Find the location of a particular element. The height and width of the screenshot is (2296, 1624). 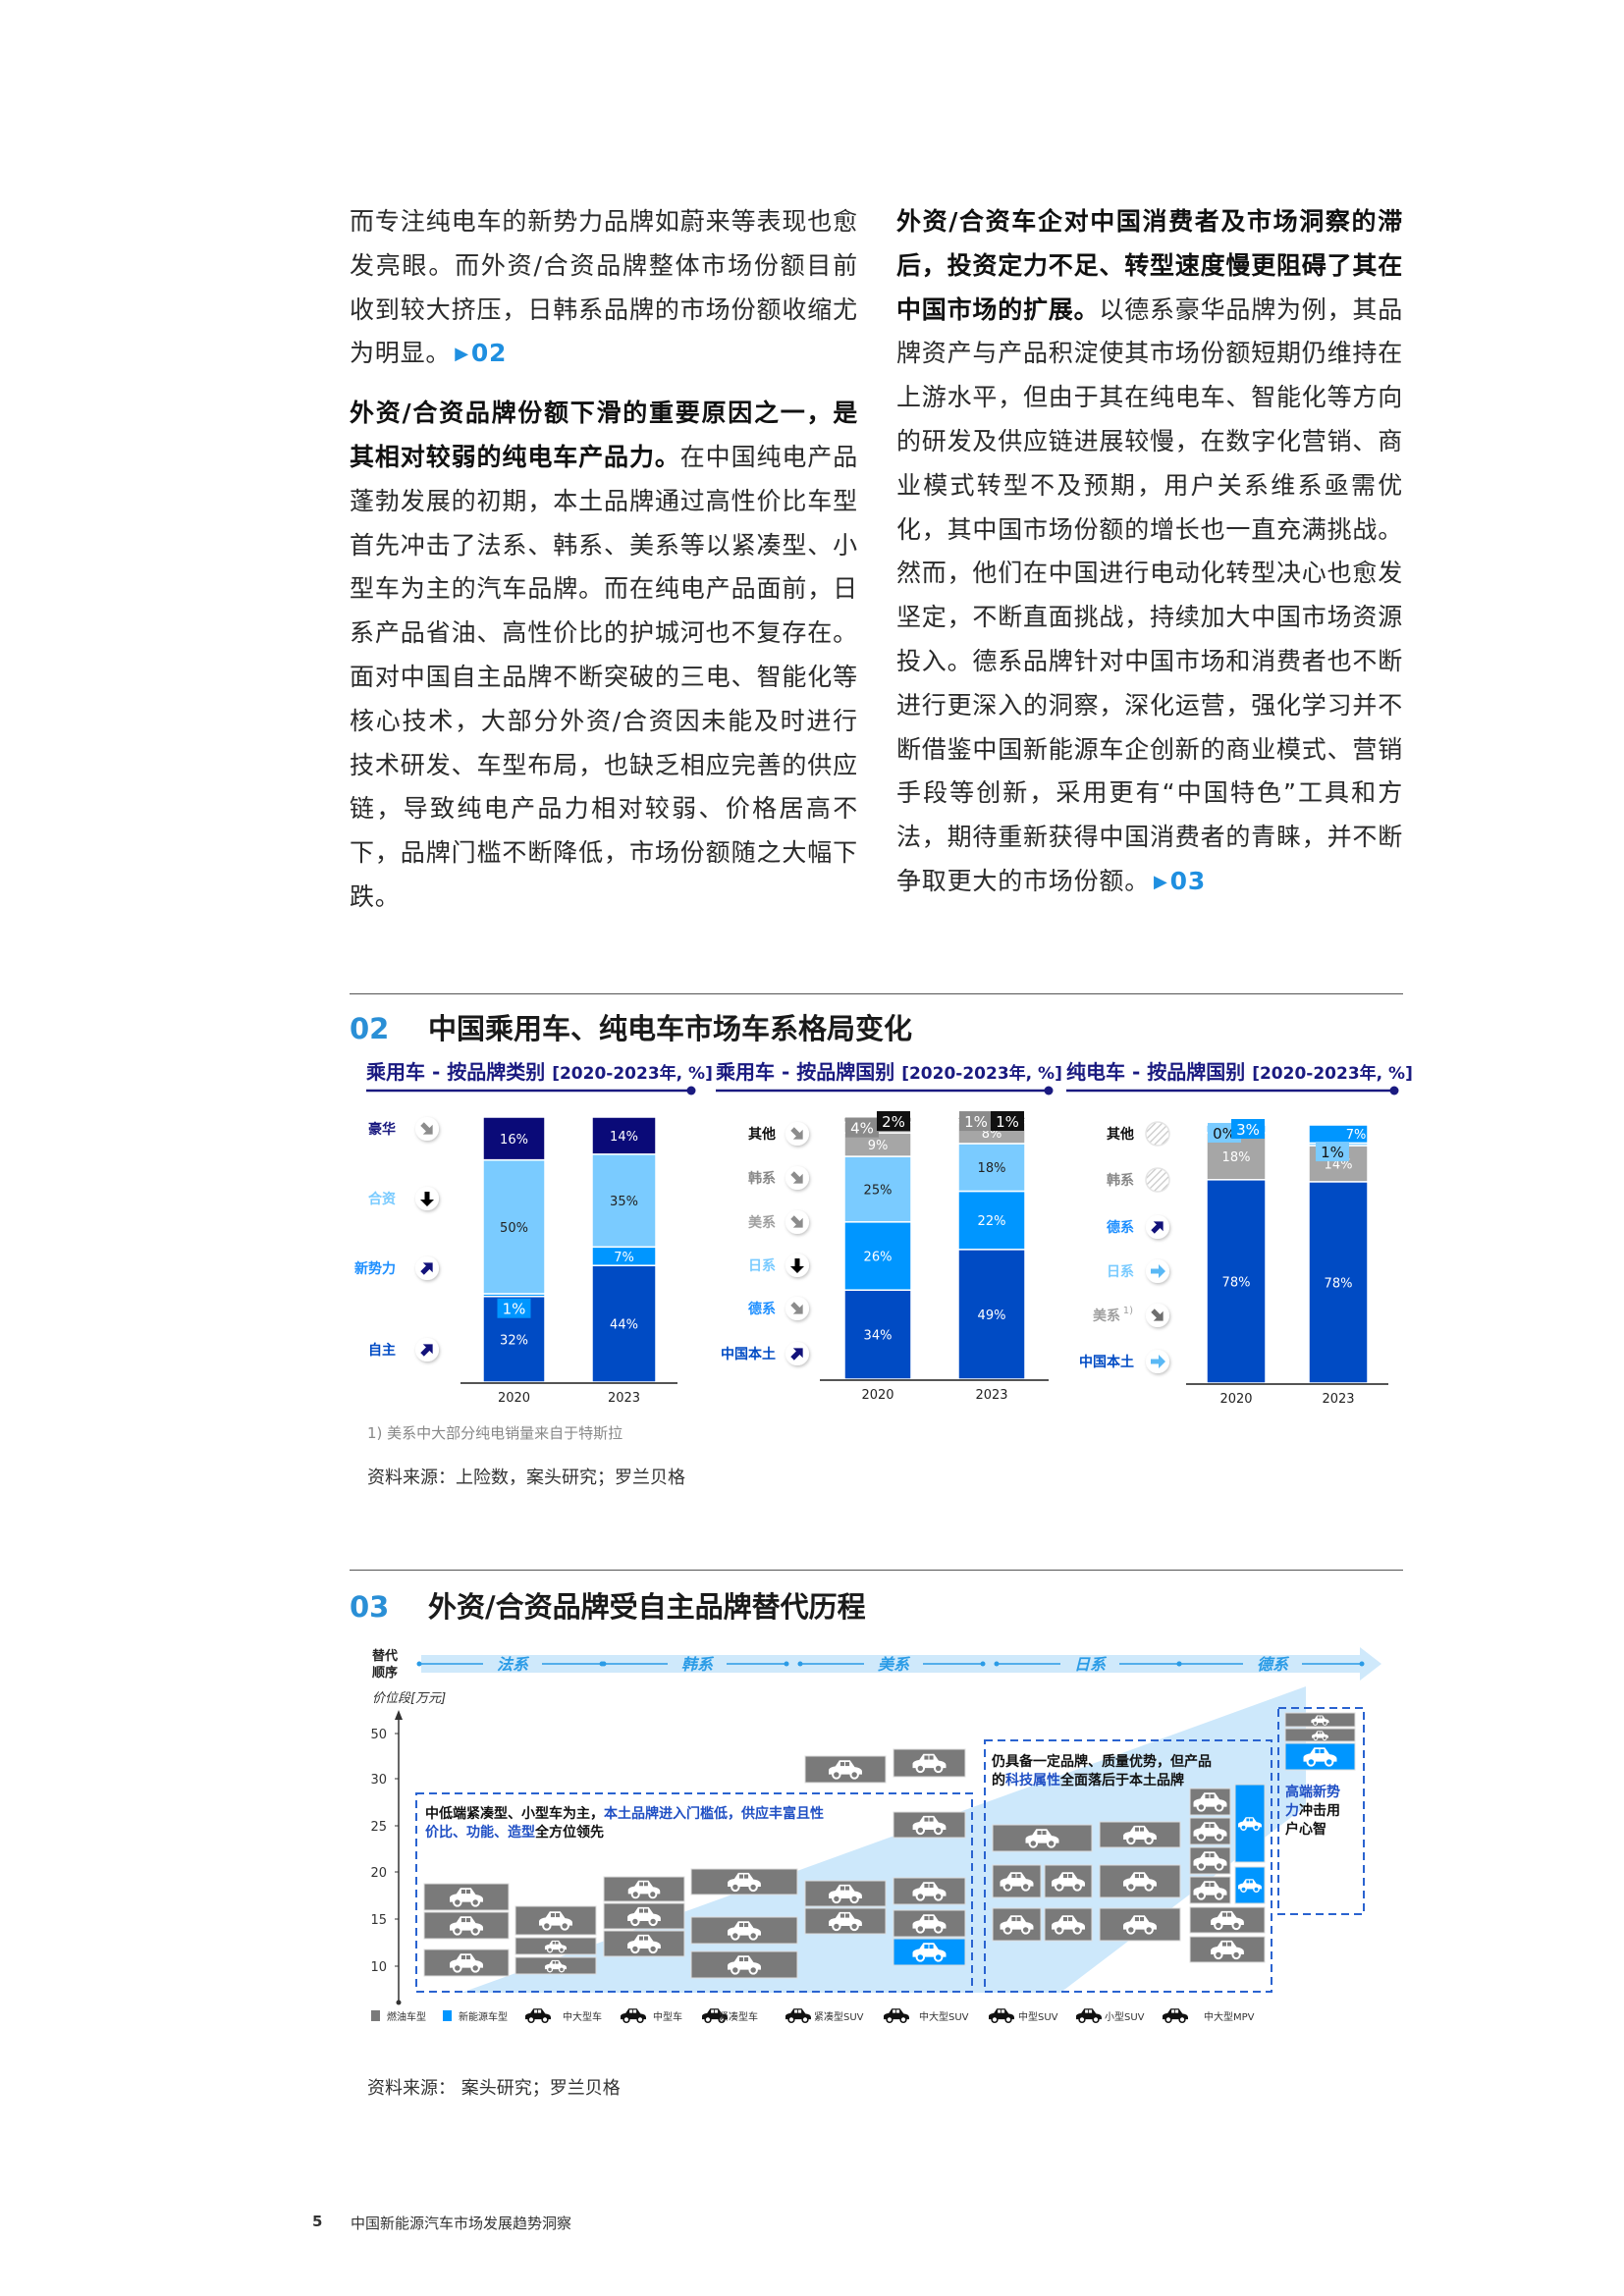

segment-box-high is located at coordinates (1321, 1811).